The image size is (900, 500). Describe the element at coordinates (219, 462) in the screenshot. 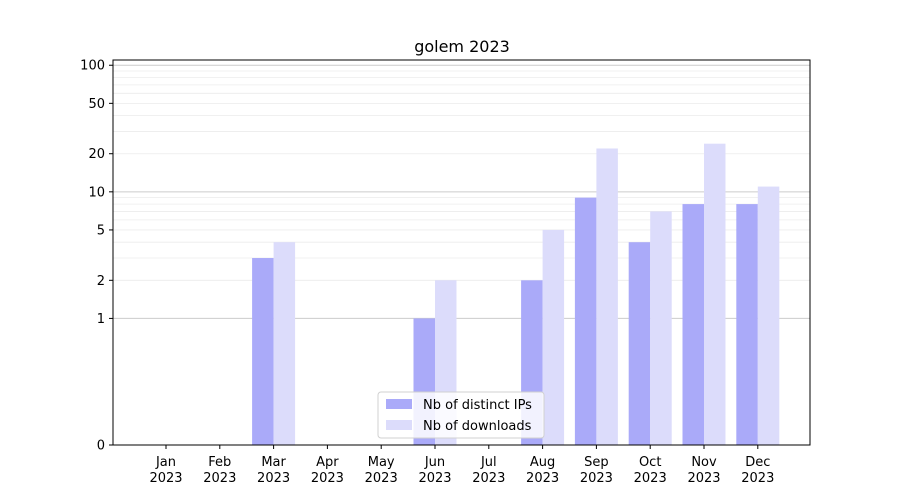

I see `x-tick-label-line: Feb` at that location.